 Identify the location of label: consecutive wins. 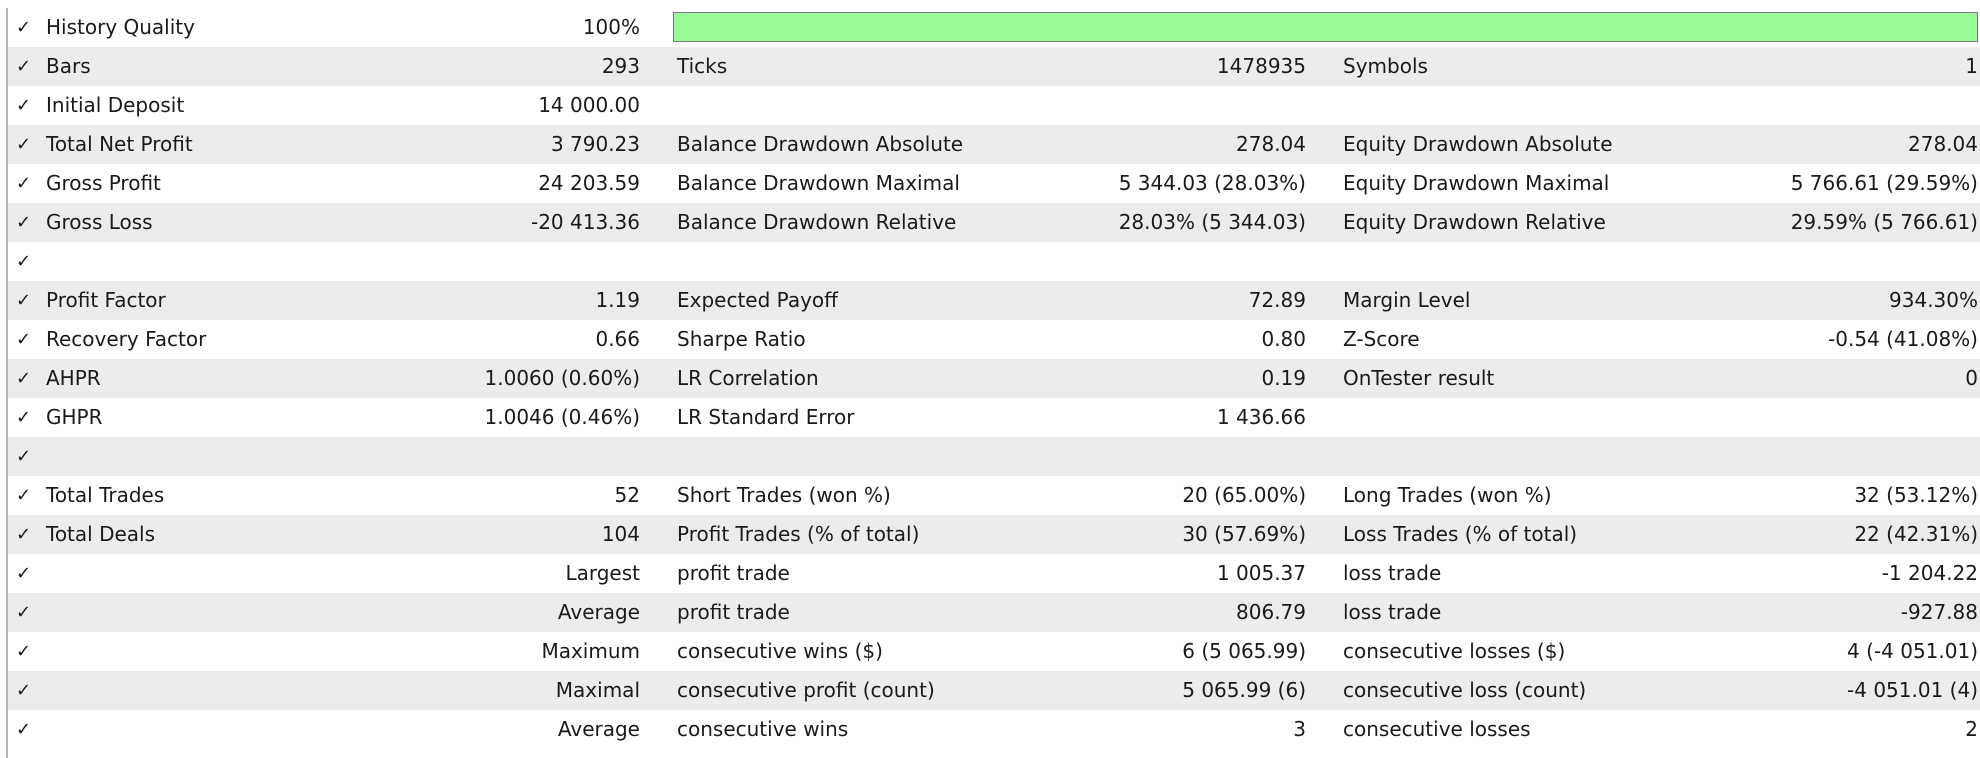
(763, 729).